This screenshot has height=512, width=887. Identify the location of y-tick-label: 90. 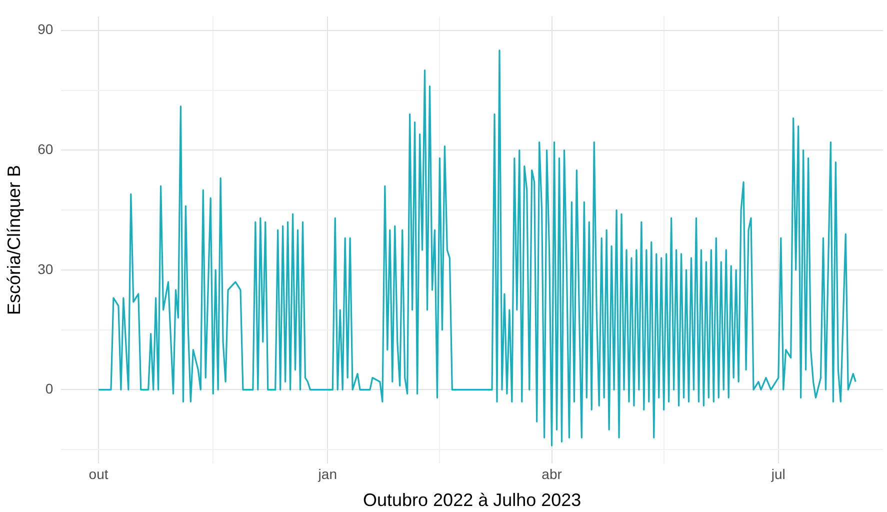
(46, 29).